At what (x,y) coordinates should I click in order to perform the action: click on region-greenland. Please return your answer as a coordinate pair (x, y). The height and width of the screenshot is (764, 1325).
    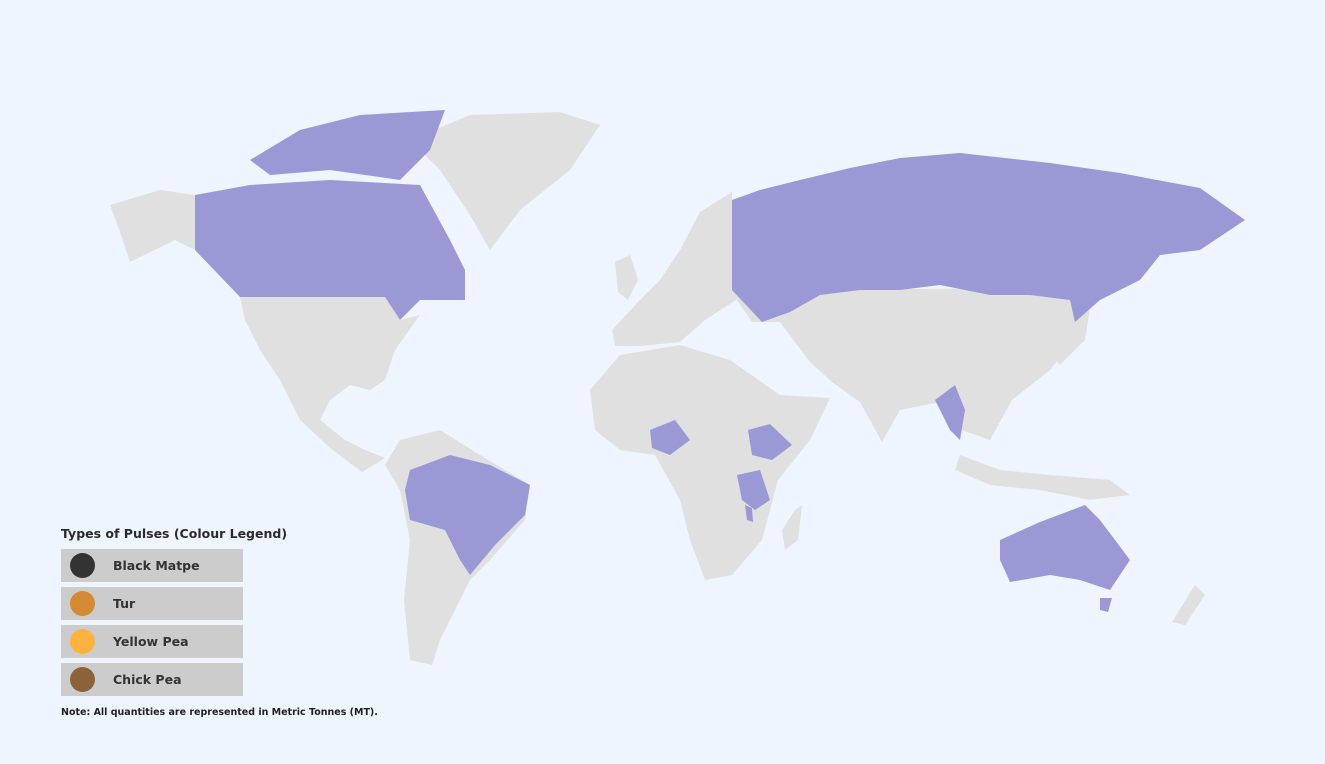
    Looking at the image, I should click on (505, 181).